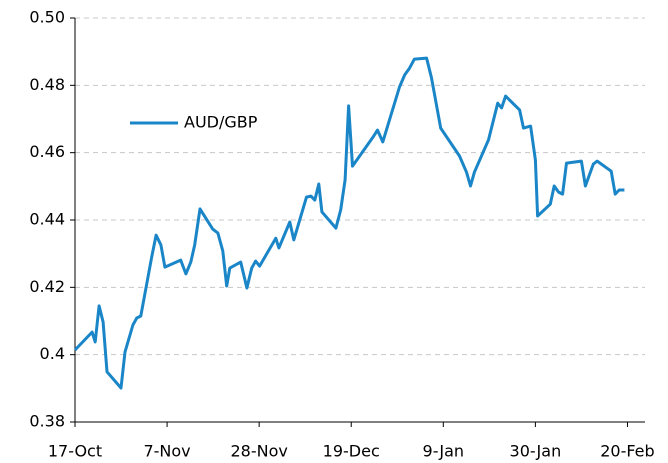 This screenshot has height=463, width=668. What do you see at coordinates (47, 421) in the screenshot?
I see `y-tick-label: 0.38` at bounding box center [47, 421].